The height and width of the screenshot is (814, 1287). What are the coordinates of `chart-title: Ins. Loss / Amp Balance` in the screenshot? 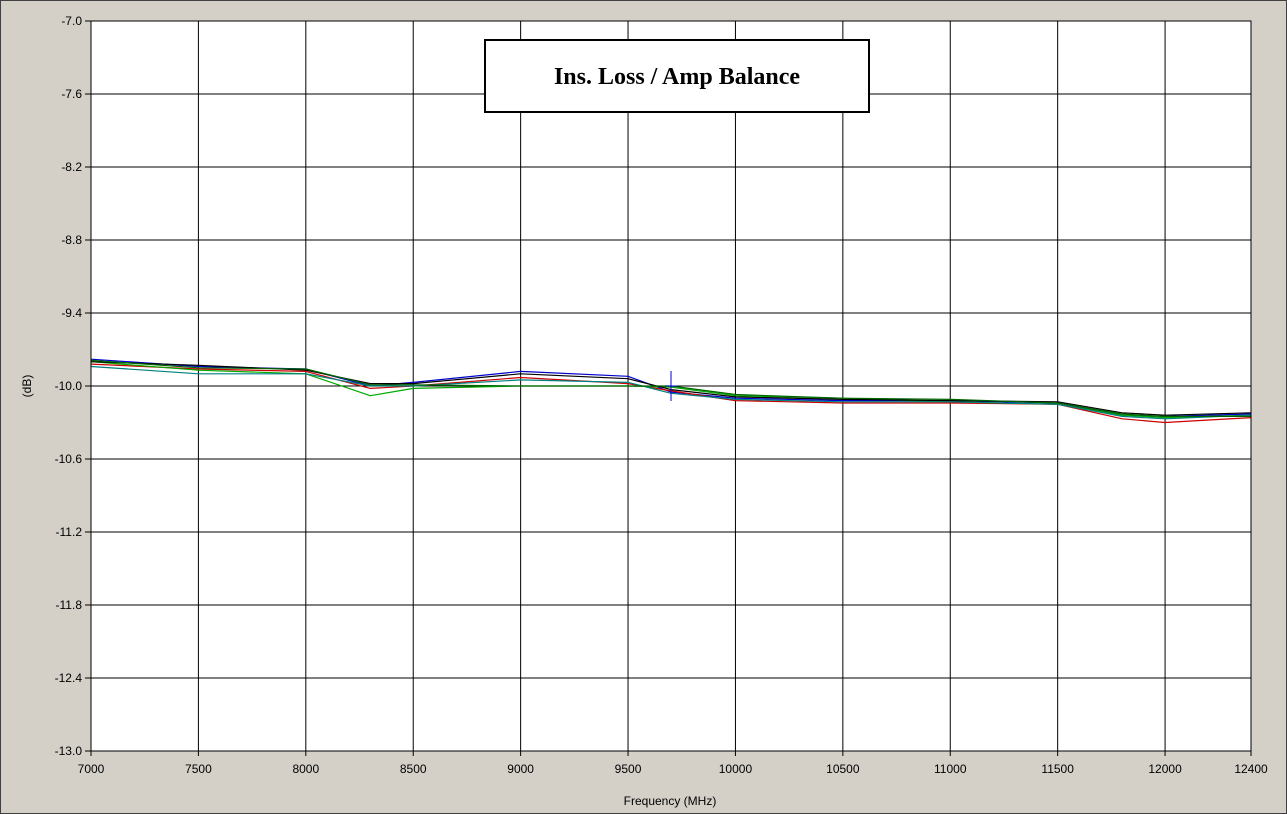 It's located at (677, 77).